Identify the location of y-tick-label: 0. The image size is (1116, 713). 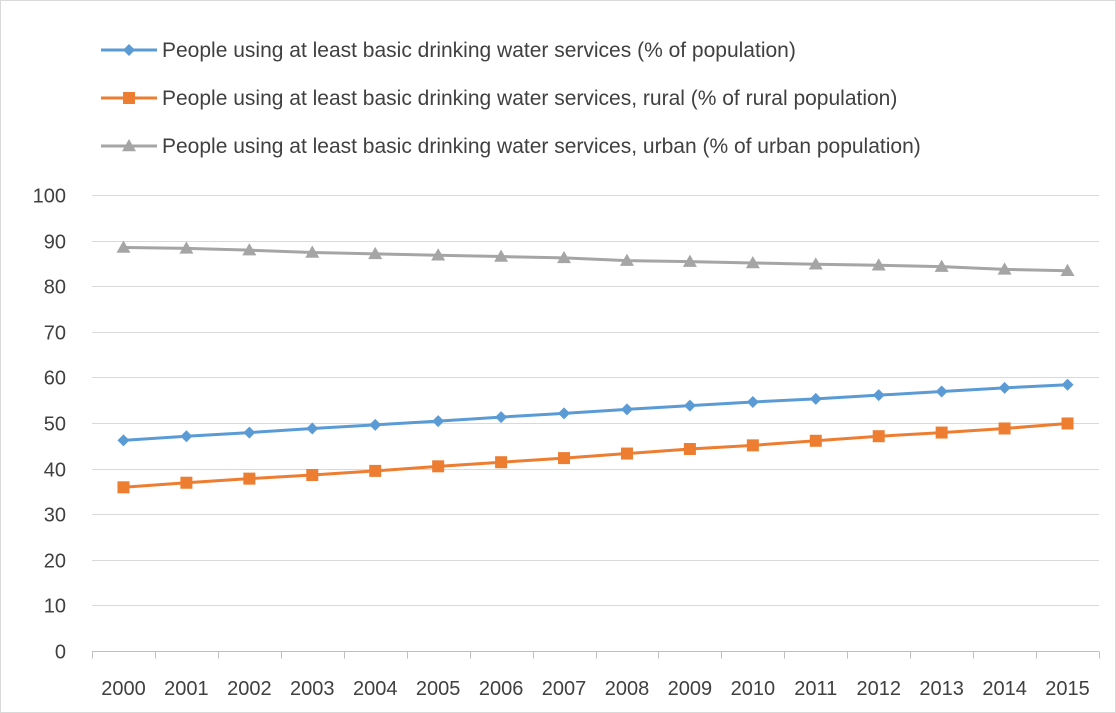
(60, 653).